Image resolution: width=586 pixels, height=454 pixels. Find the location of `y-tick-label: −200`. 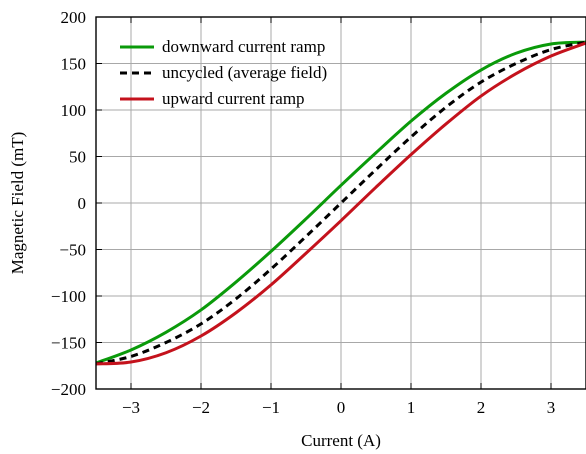

y-tick-label: −200 is located at coordinates (68, 389).